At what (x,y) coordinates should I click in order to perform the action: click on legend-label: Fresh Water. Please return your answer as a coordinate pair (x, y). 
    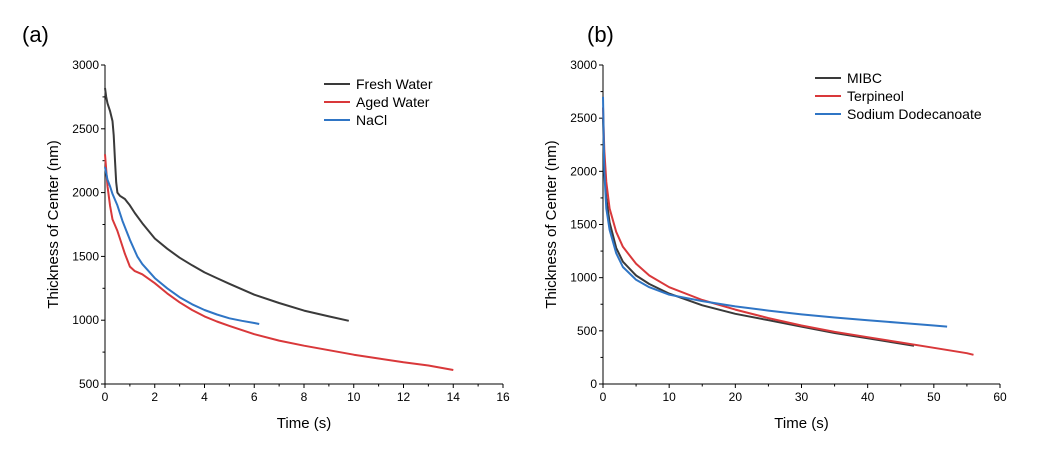
    Looking at the image, I should click on (394, 84).